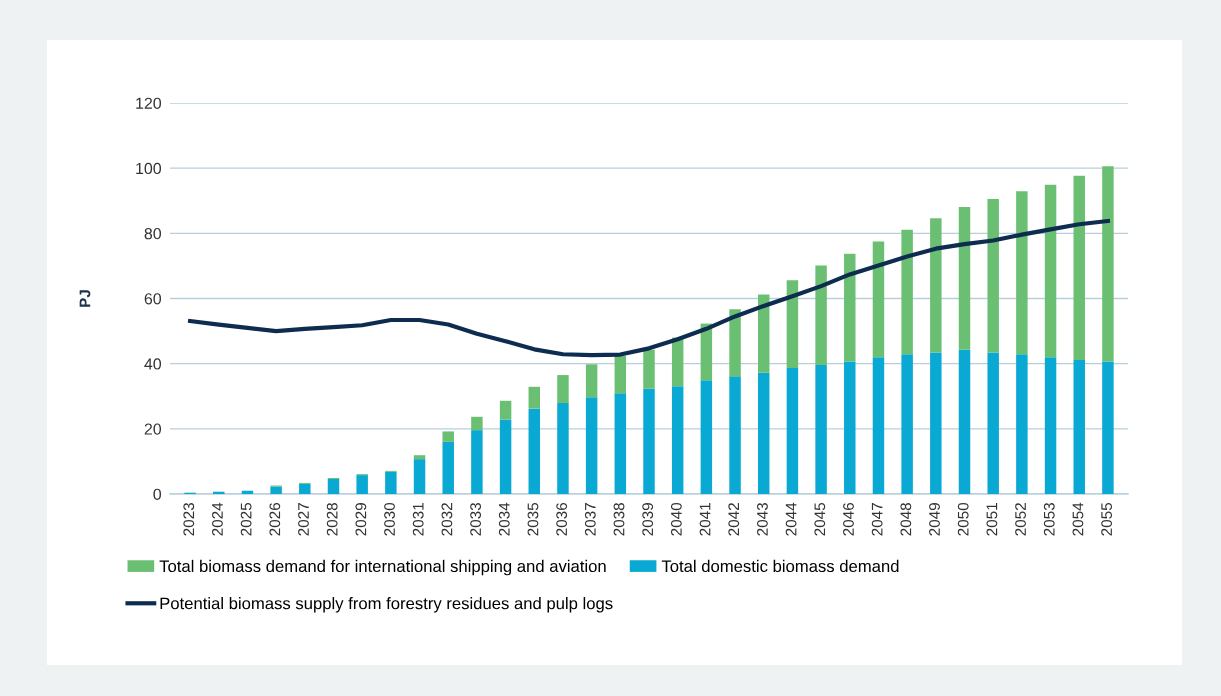 This screenshot has height=696, width=1221. What do you see at coordinates (877, 519) in the screenshot?
I see `x-tick-label: 2047` at bounding box center [877, 519].